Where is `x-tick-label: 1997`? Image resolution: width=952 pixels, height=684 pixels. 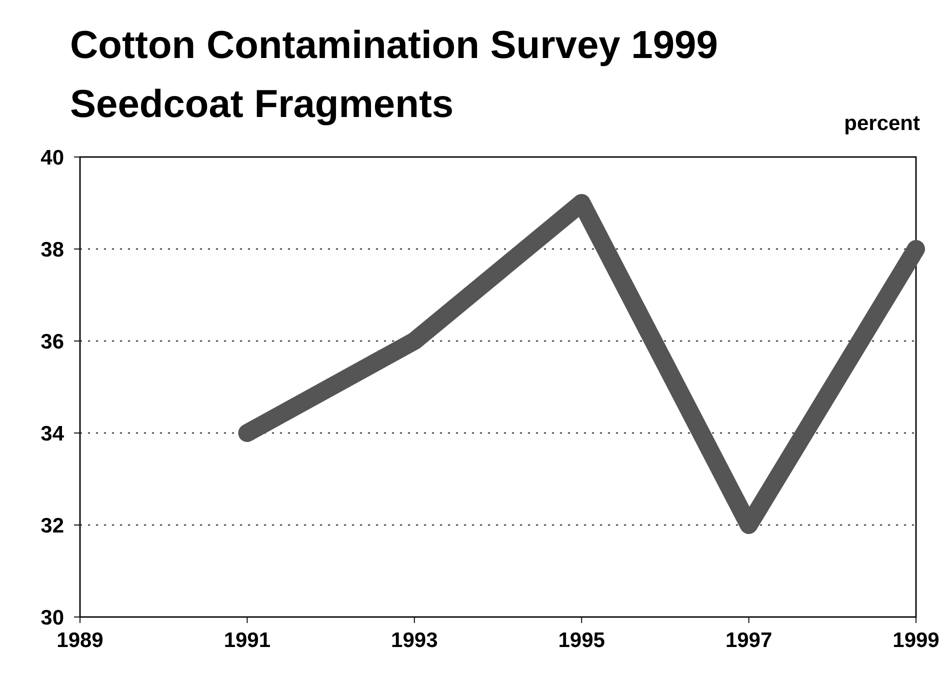 x-tick-label: 1997 is located at coordinates (748, 640).